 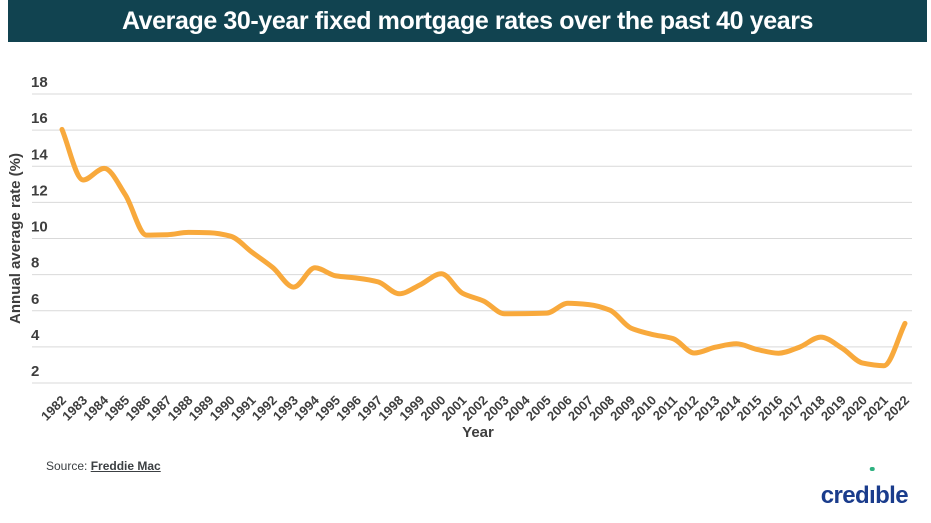 What do you see at coordinates (35, 263) in the screenshot?
I see `y-tick-label: 8` at bounding box center [35, 263].